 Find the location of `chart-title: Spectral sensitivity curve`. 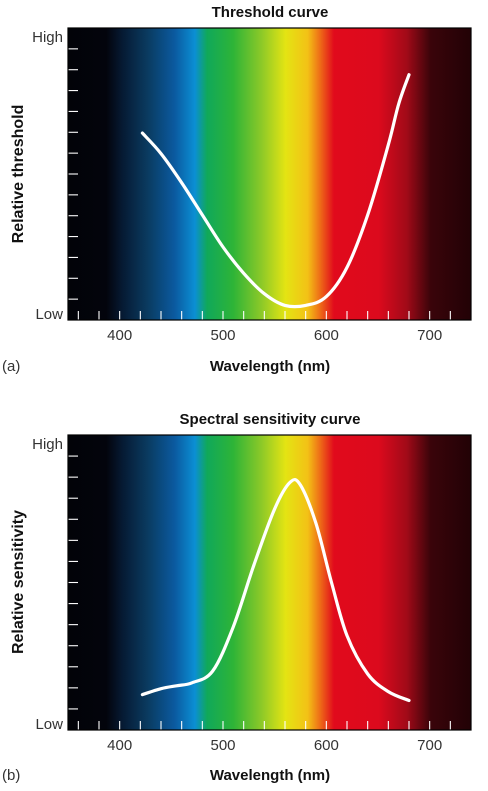

chart-title: Spectral sensitivity curve is located at coordinates (270, 419).